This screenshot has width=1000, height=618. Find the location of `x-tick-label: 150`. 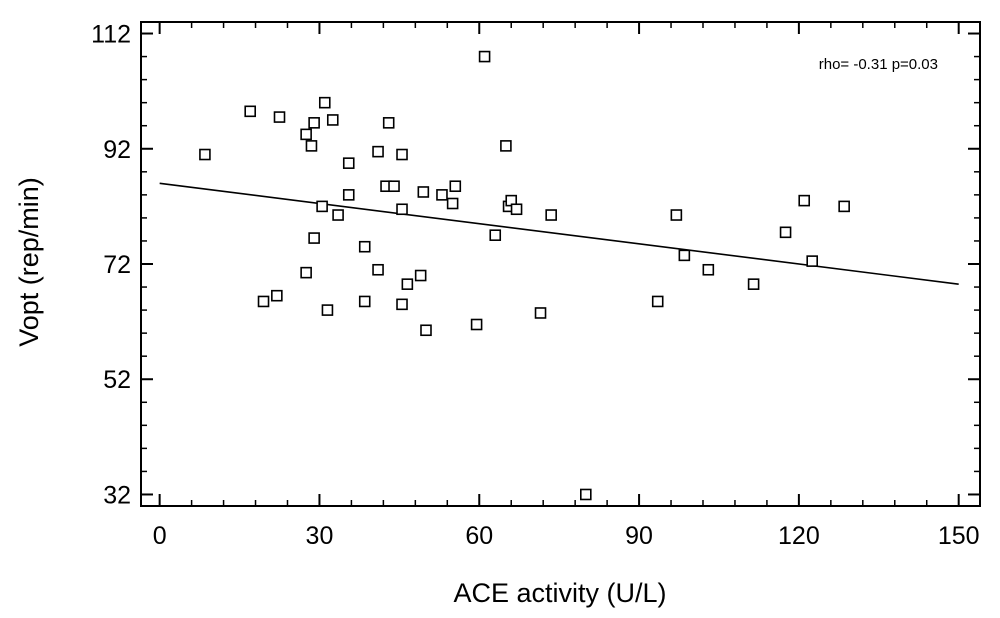

x-tick-label: 150 is located at coordinates (959, 536).